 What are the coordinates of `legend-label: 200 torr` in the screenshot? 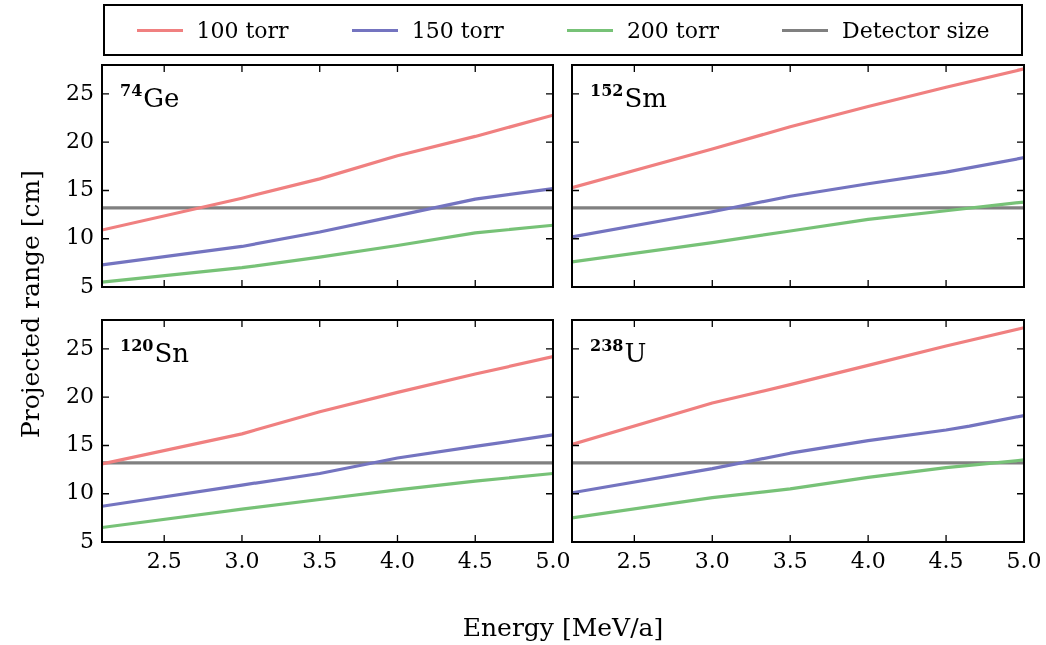 It's located at (672, 30).